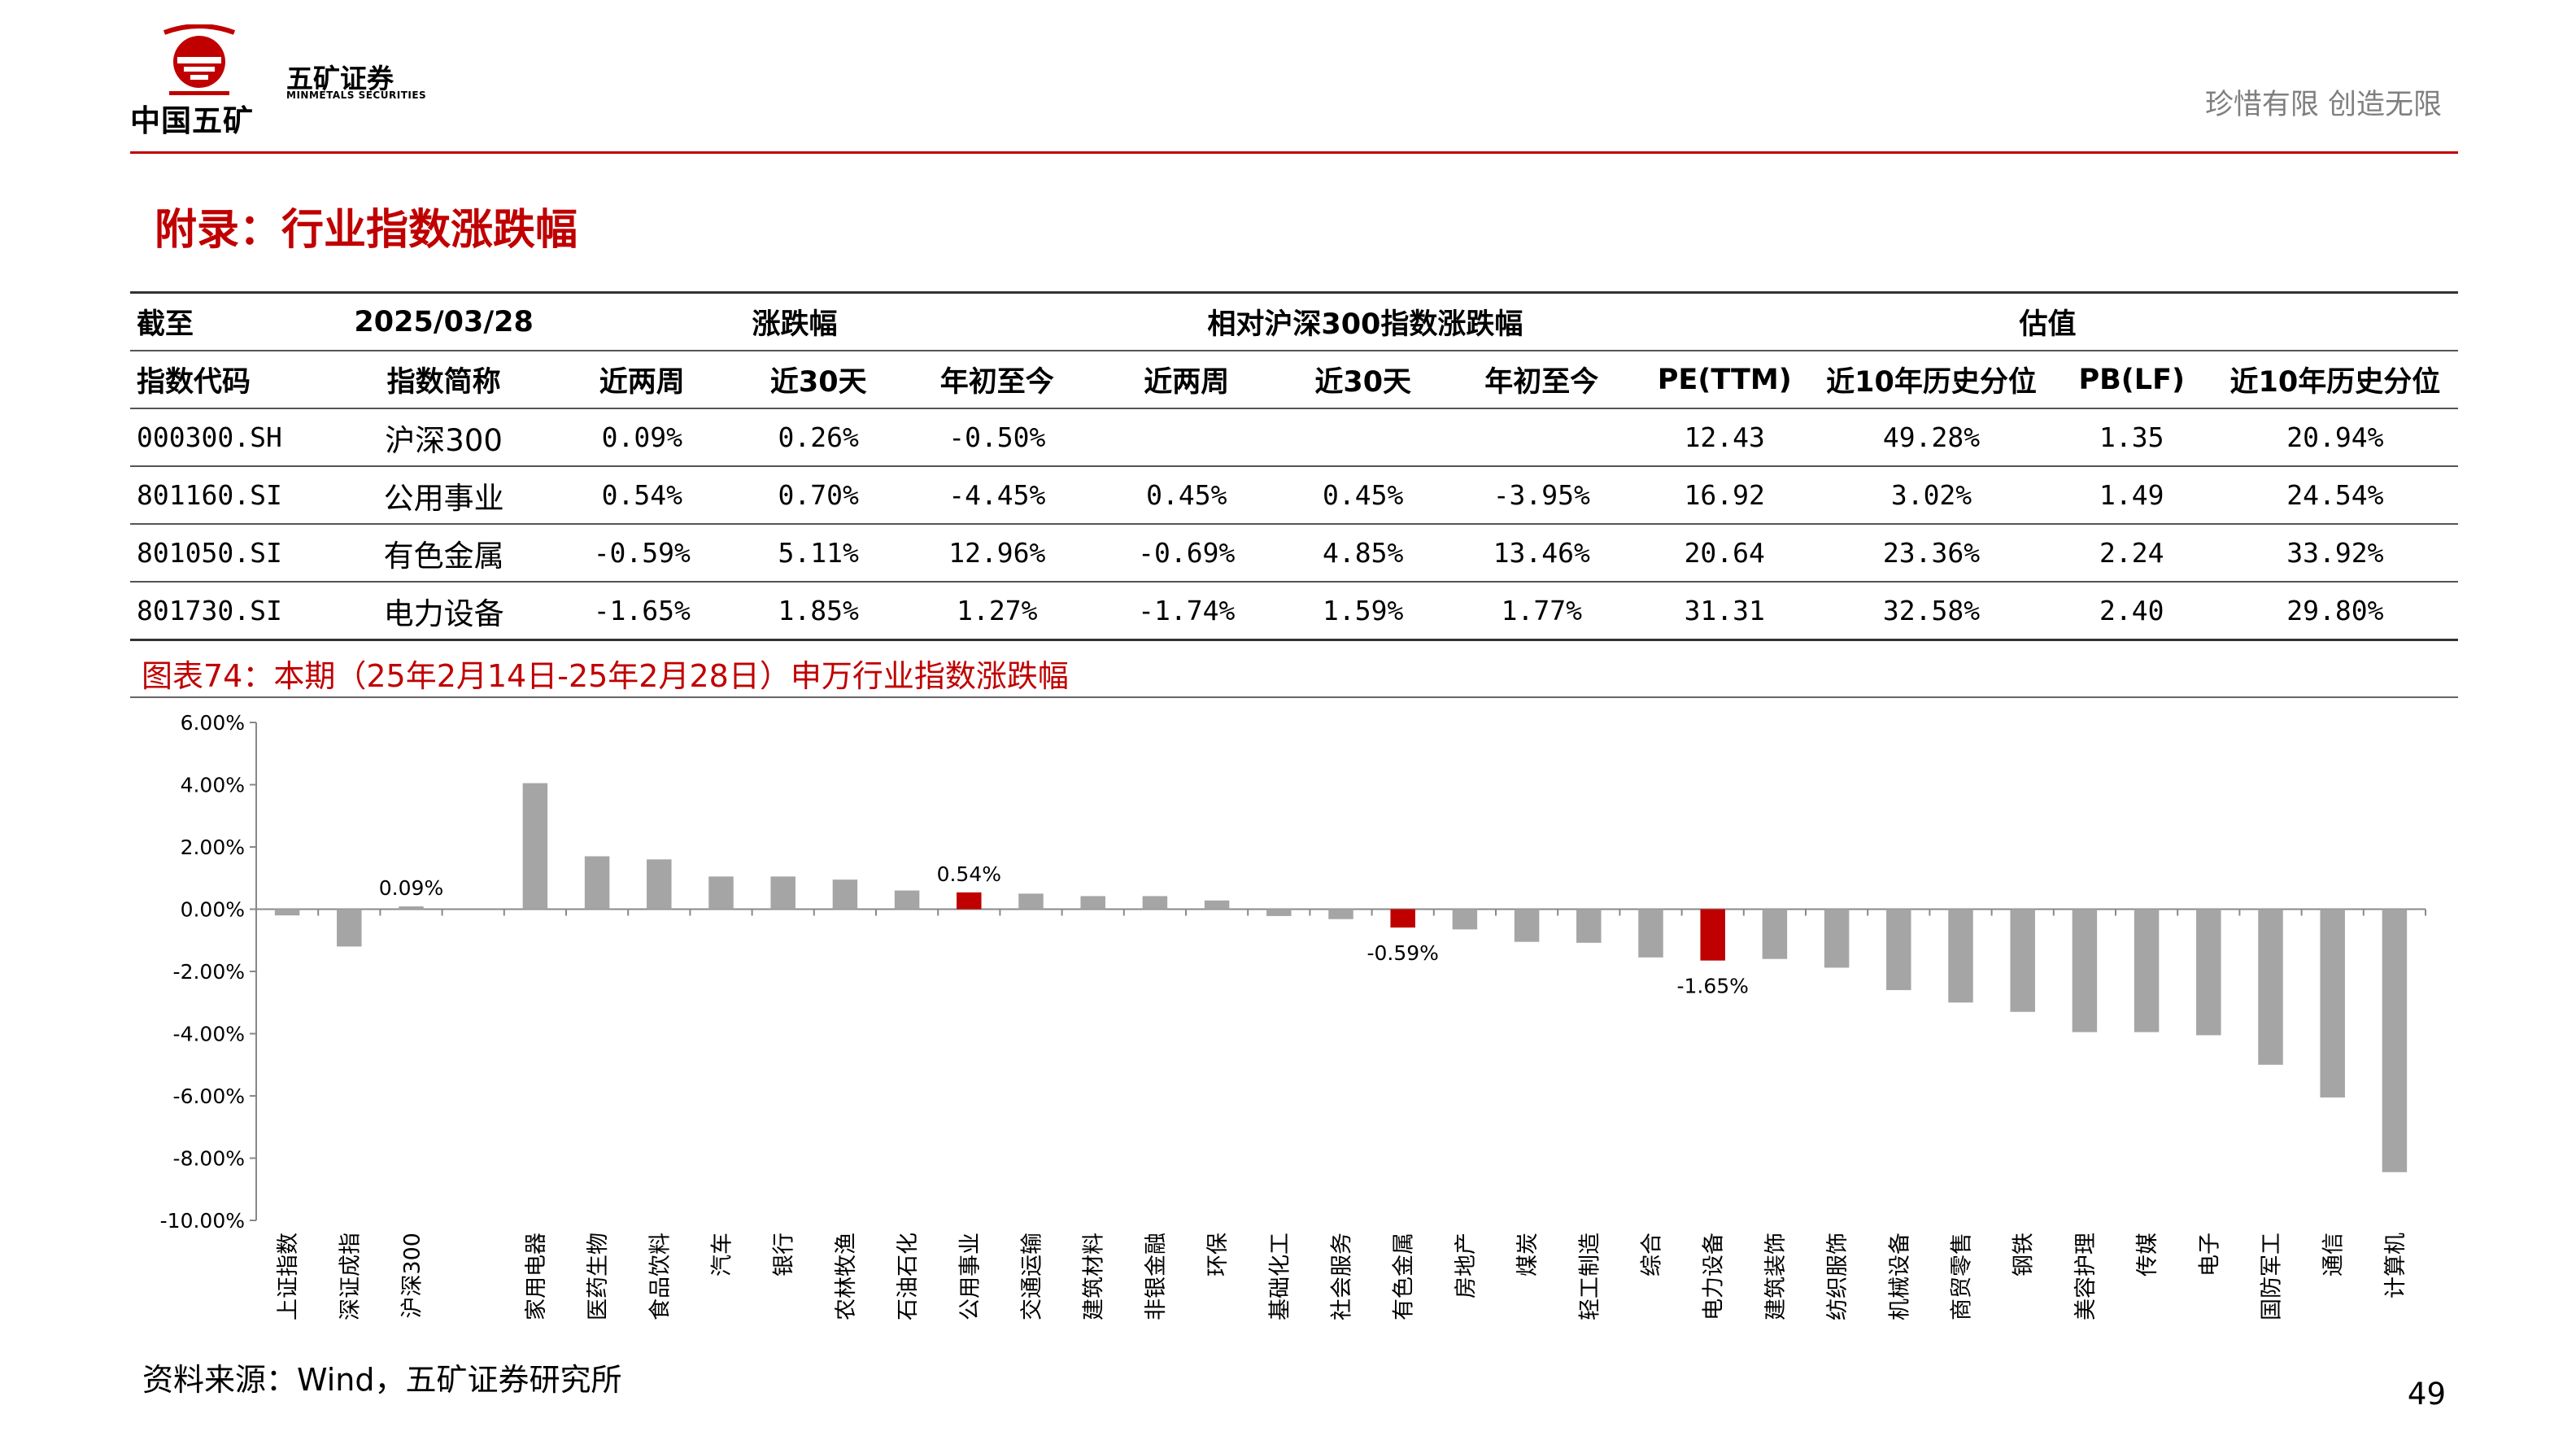 This screenshot has width=2576, height=1449. Describe the element at coordinates (2208, 972) in the screenshot. I see `bar-电子` at that location.